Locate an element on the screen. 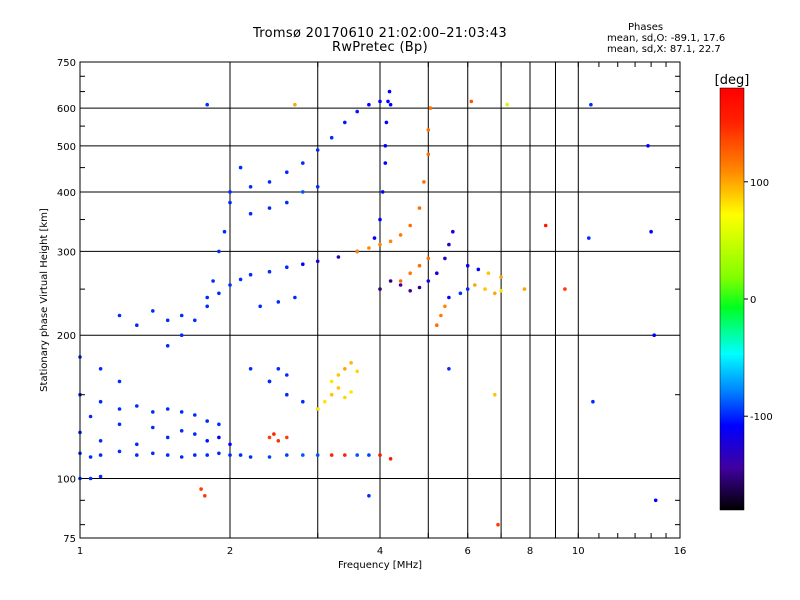 The width and height of the screenshot is (800, 600). y-axis-label: Stationary phase Virtual Height [km] is located at coordinates (44, 300).